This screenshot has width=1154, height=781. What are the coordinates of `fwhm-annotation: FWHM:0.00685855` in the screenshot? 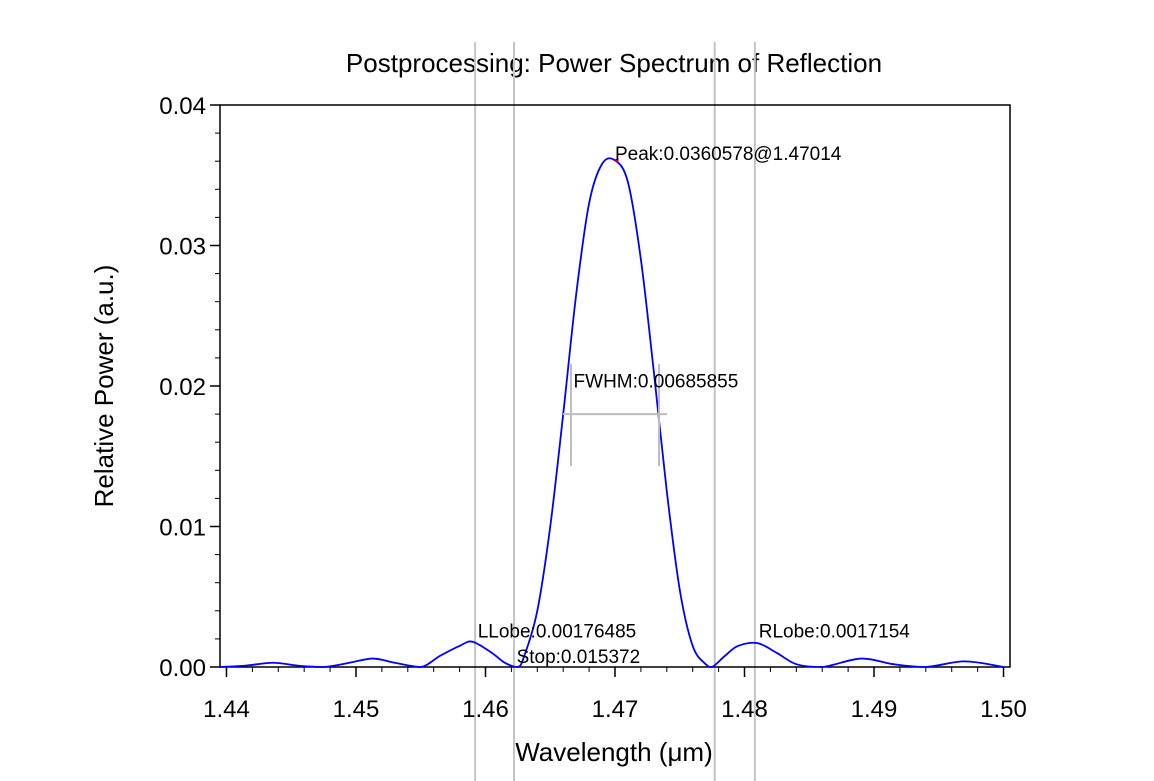 It's located at (656, 381).